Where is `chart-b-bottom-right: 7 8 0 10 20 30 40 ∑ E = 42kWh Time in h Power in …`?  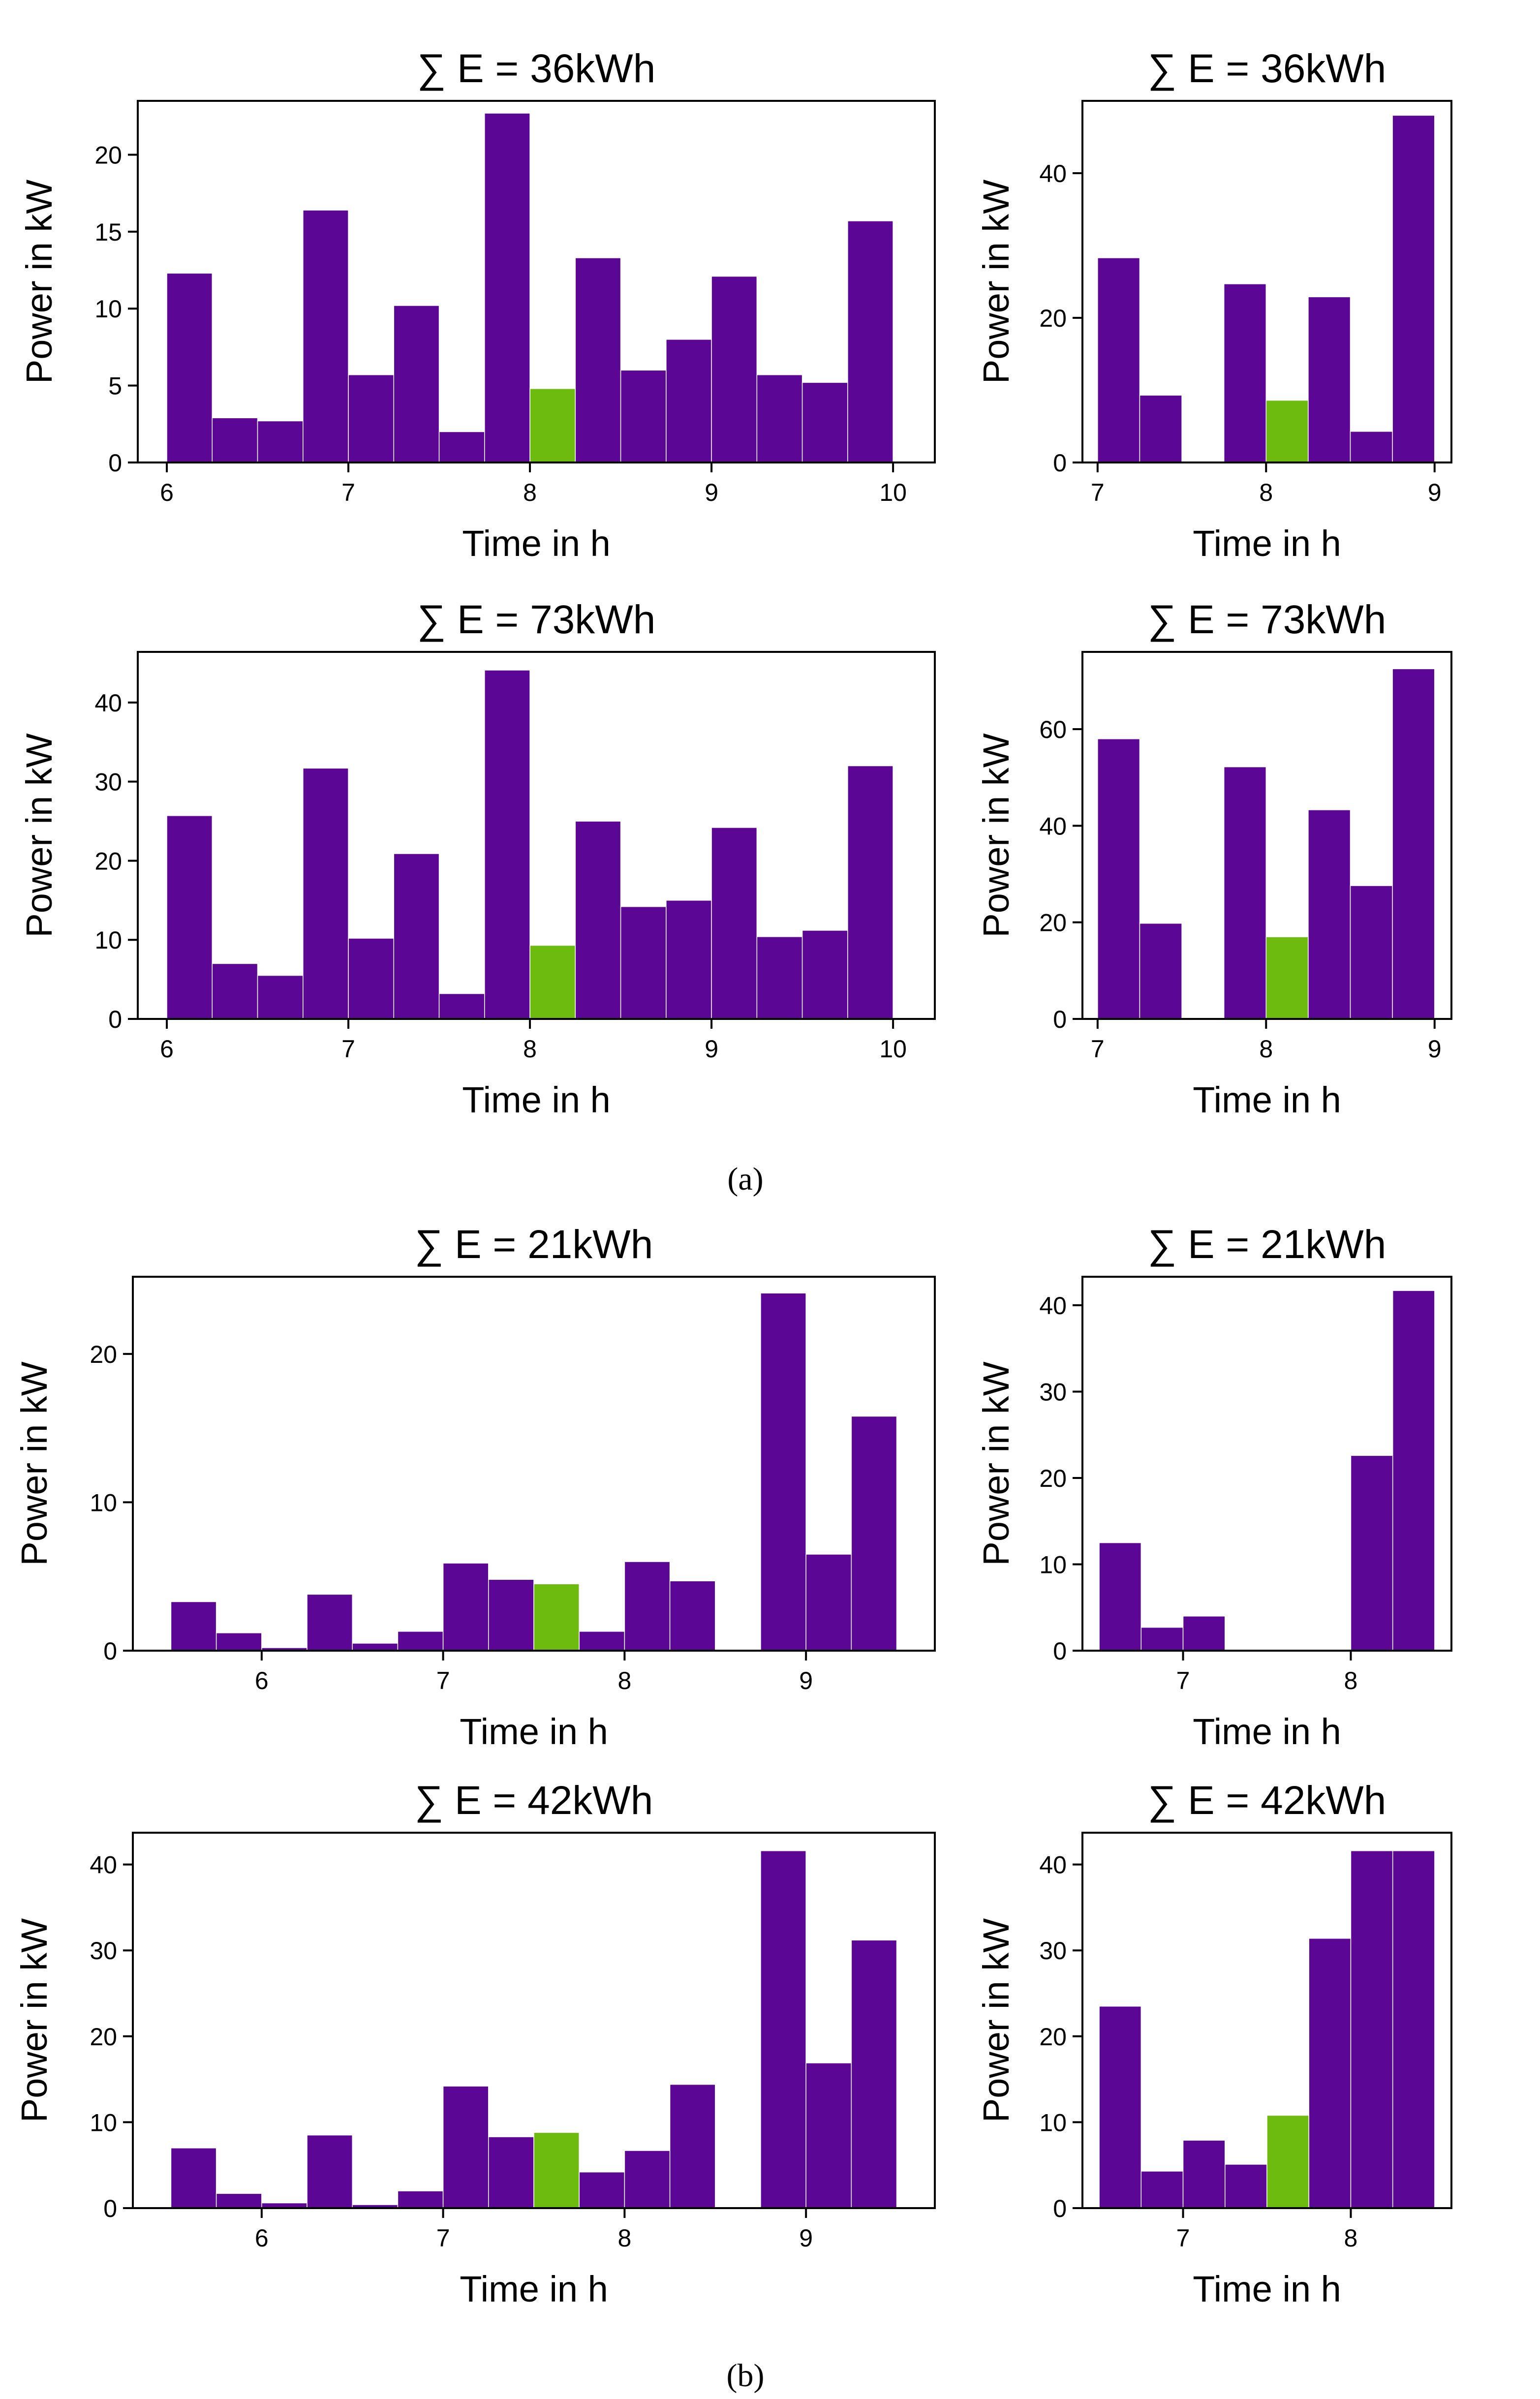 chart-b-bottom-right: 7 8 0 10 20 30 40 ∑ E = 42kWh Time in h Power in … is located at coordinates (1214, 2043).